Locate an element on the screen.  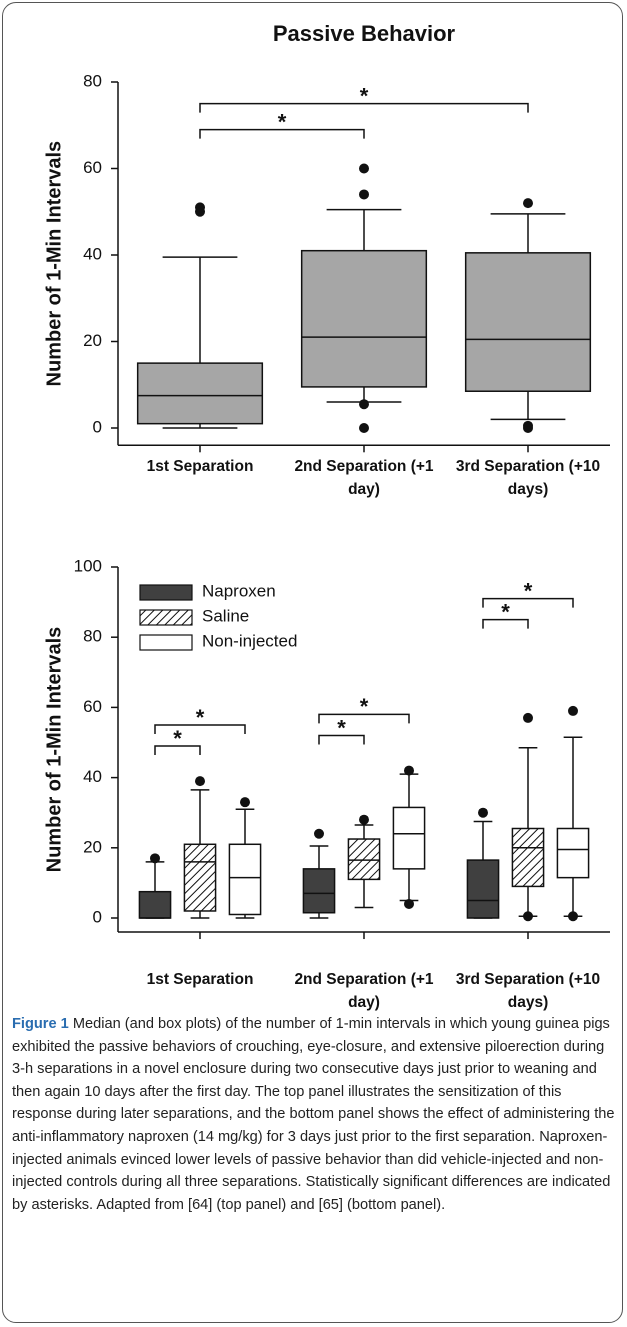
legend-label: Naproxen is located at coordinates (239, 590).